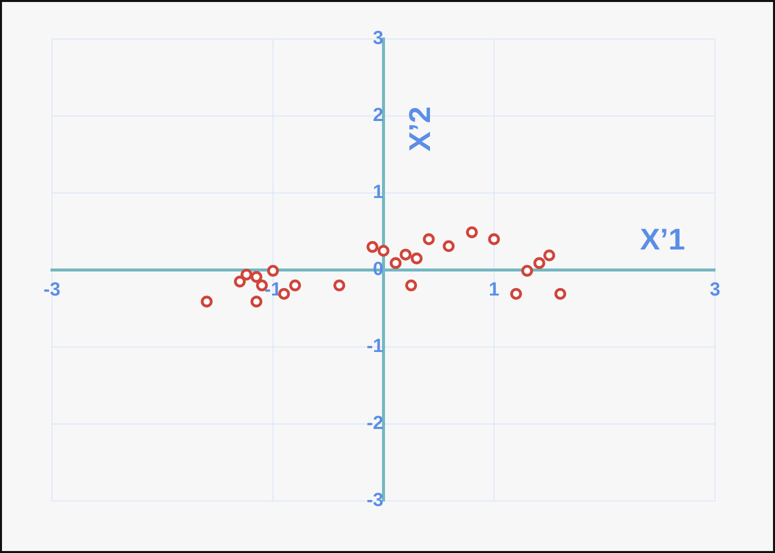 The image size is (775, 553). Describe the element at coordinates (378, 39) in the screenshot. I see `y-tick-label: 3` at that location.